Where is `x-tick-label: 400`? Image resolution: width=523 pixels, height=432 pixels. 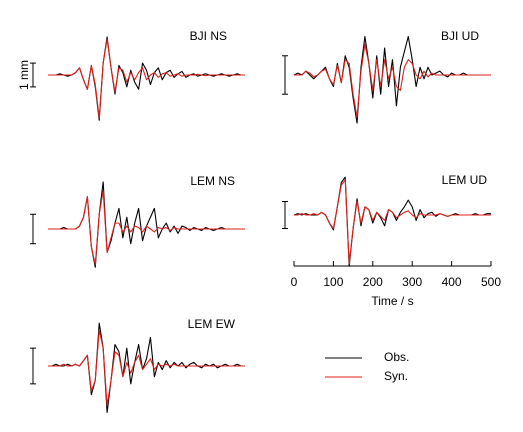
x-tick-label: 400 is located at coordinates (452, 282).